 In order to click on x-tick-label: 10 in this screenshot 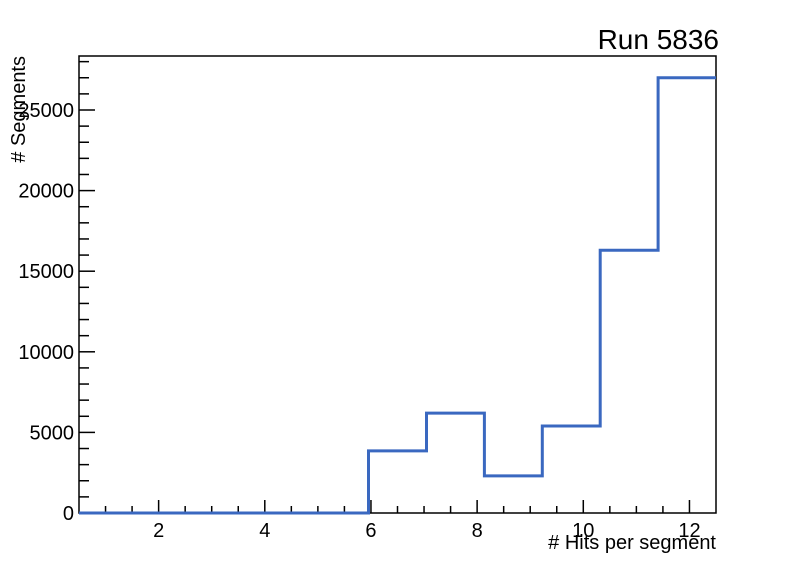, I will do `click(583, 531)`.